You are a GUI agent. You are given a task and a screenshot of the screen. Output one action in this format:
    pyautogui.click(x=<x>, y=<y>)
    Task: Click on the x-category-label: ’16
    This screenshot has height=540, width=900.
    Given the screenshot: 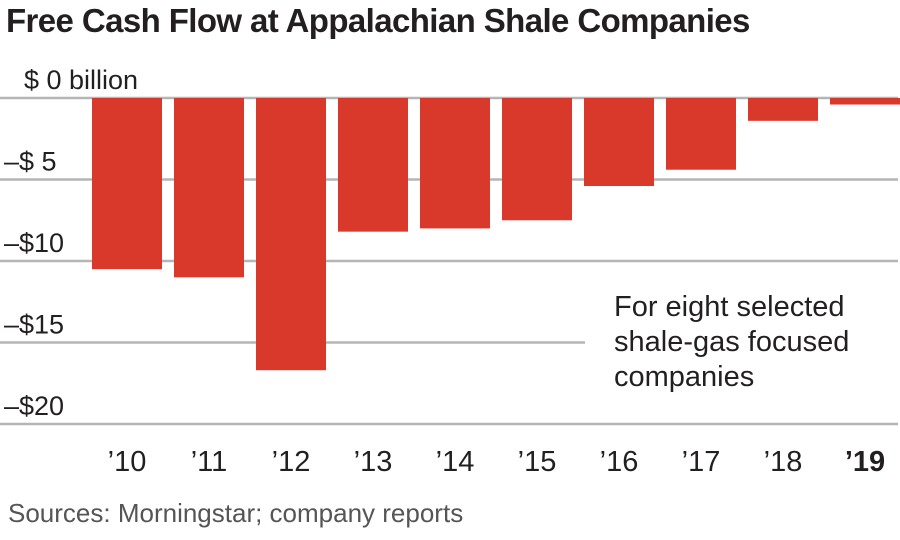 What is the action you would take?
    pyautogui.click(x=619, y=462)
    